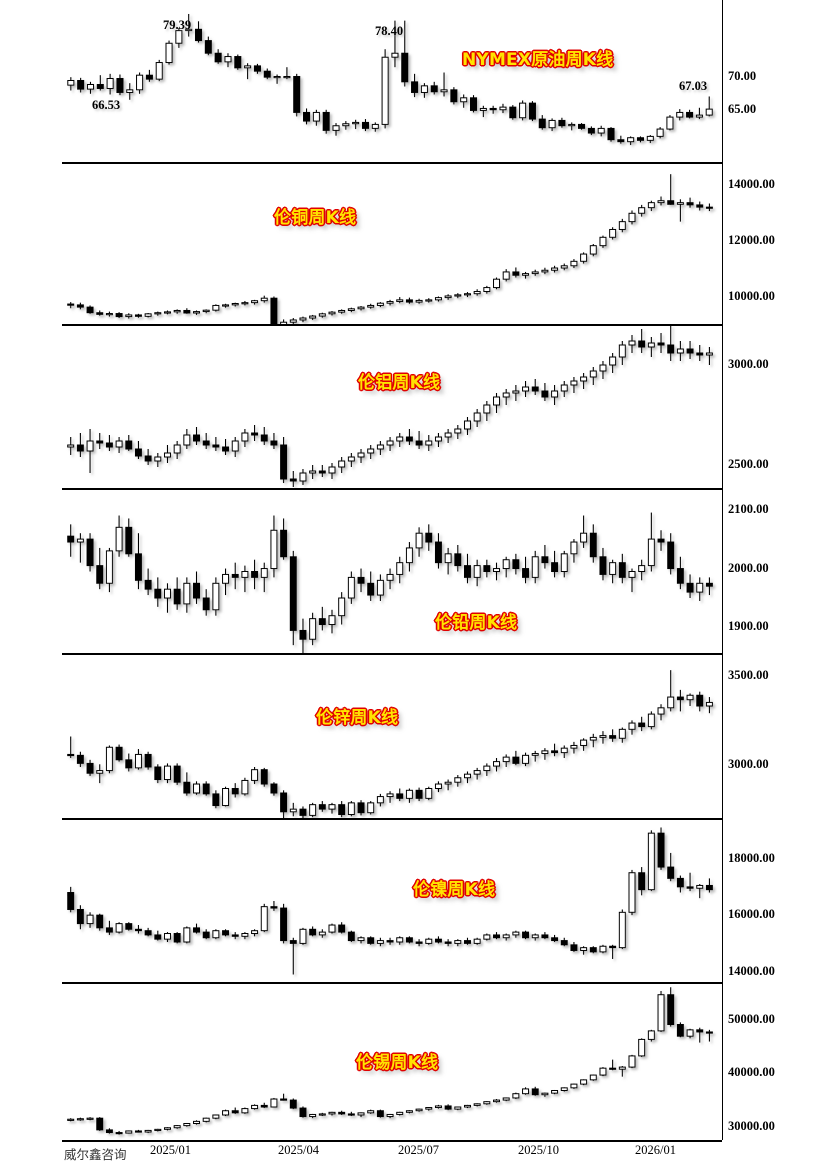 The height and width of the screenshot is (1169, 823). Describe the element at coordinates (751, 1125) in the screenshot. I see `y-axis-tick-label: 30000.00` at that location.